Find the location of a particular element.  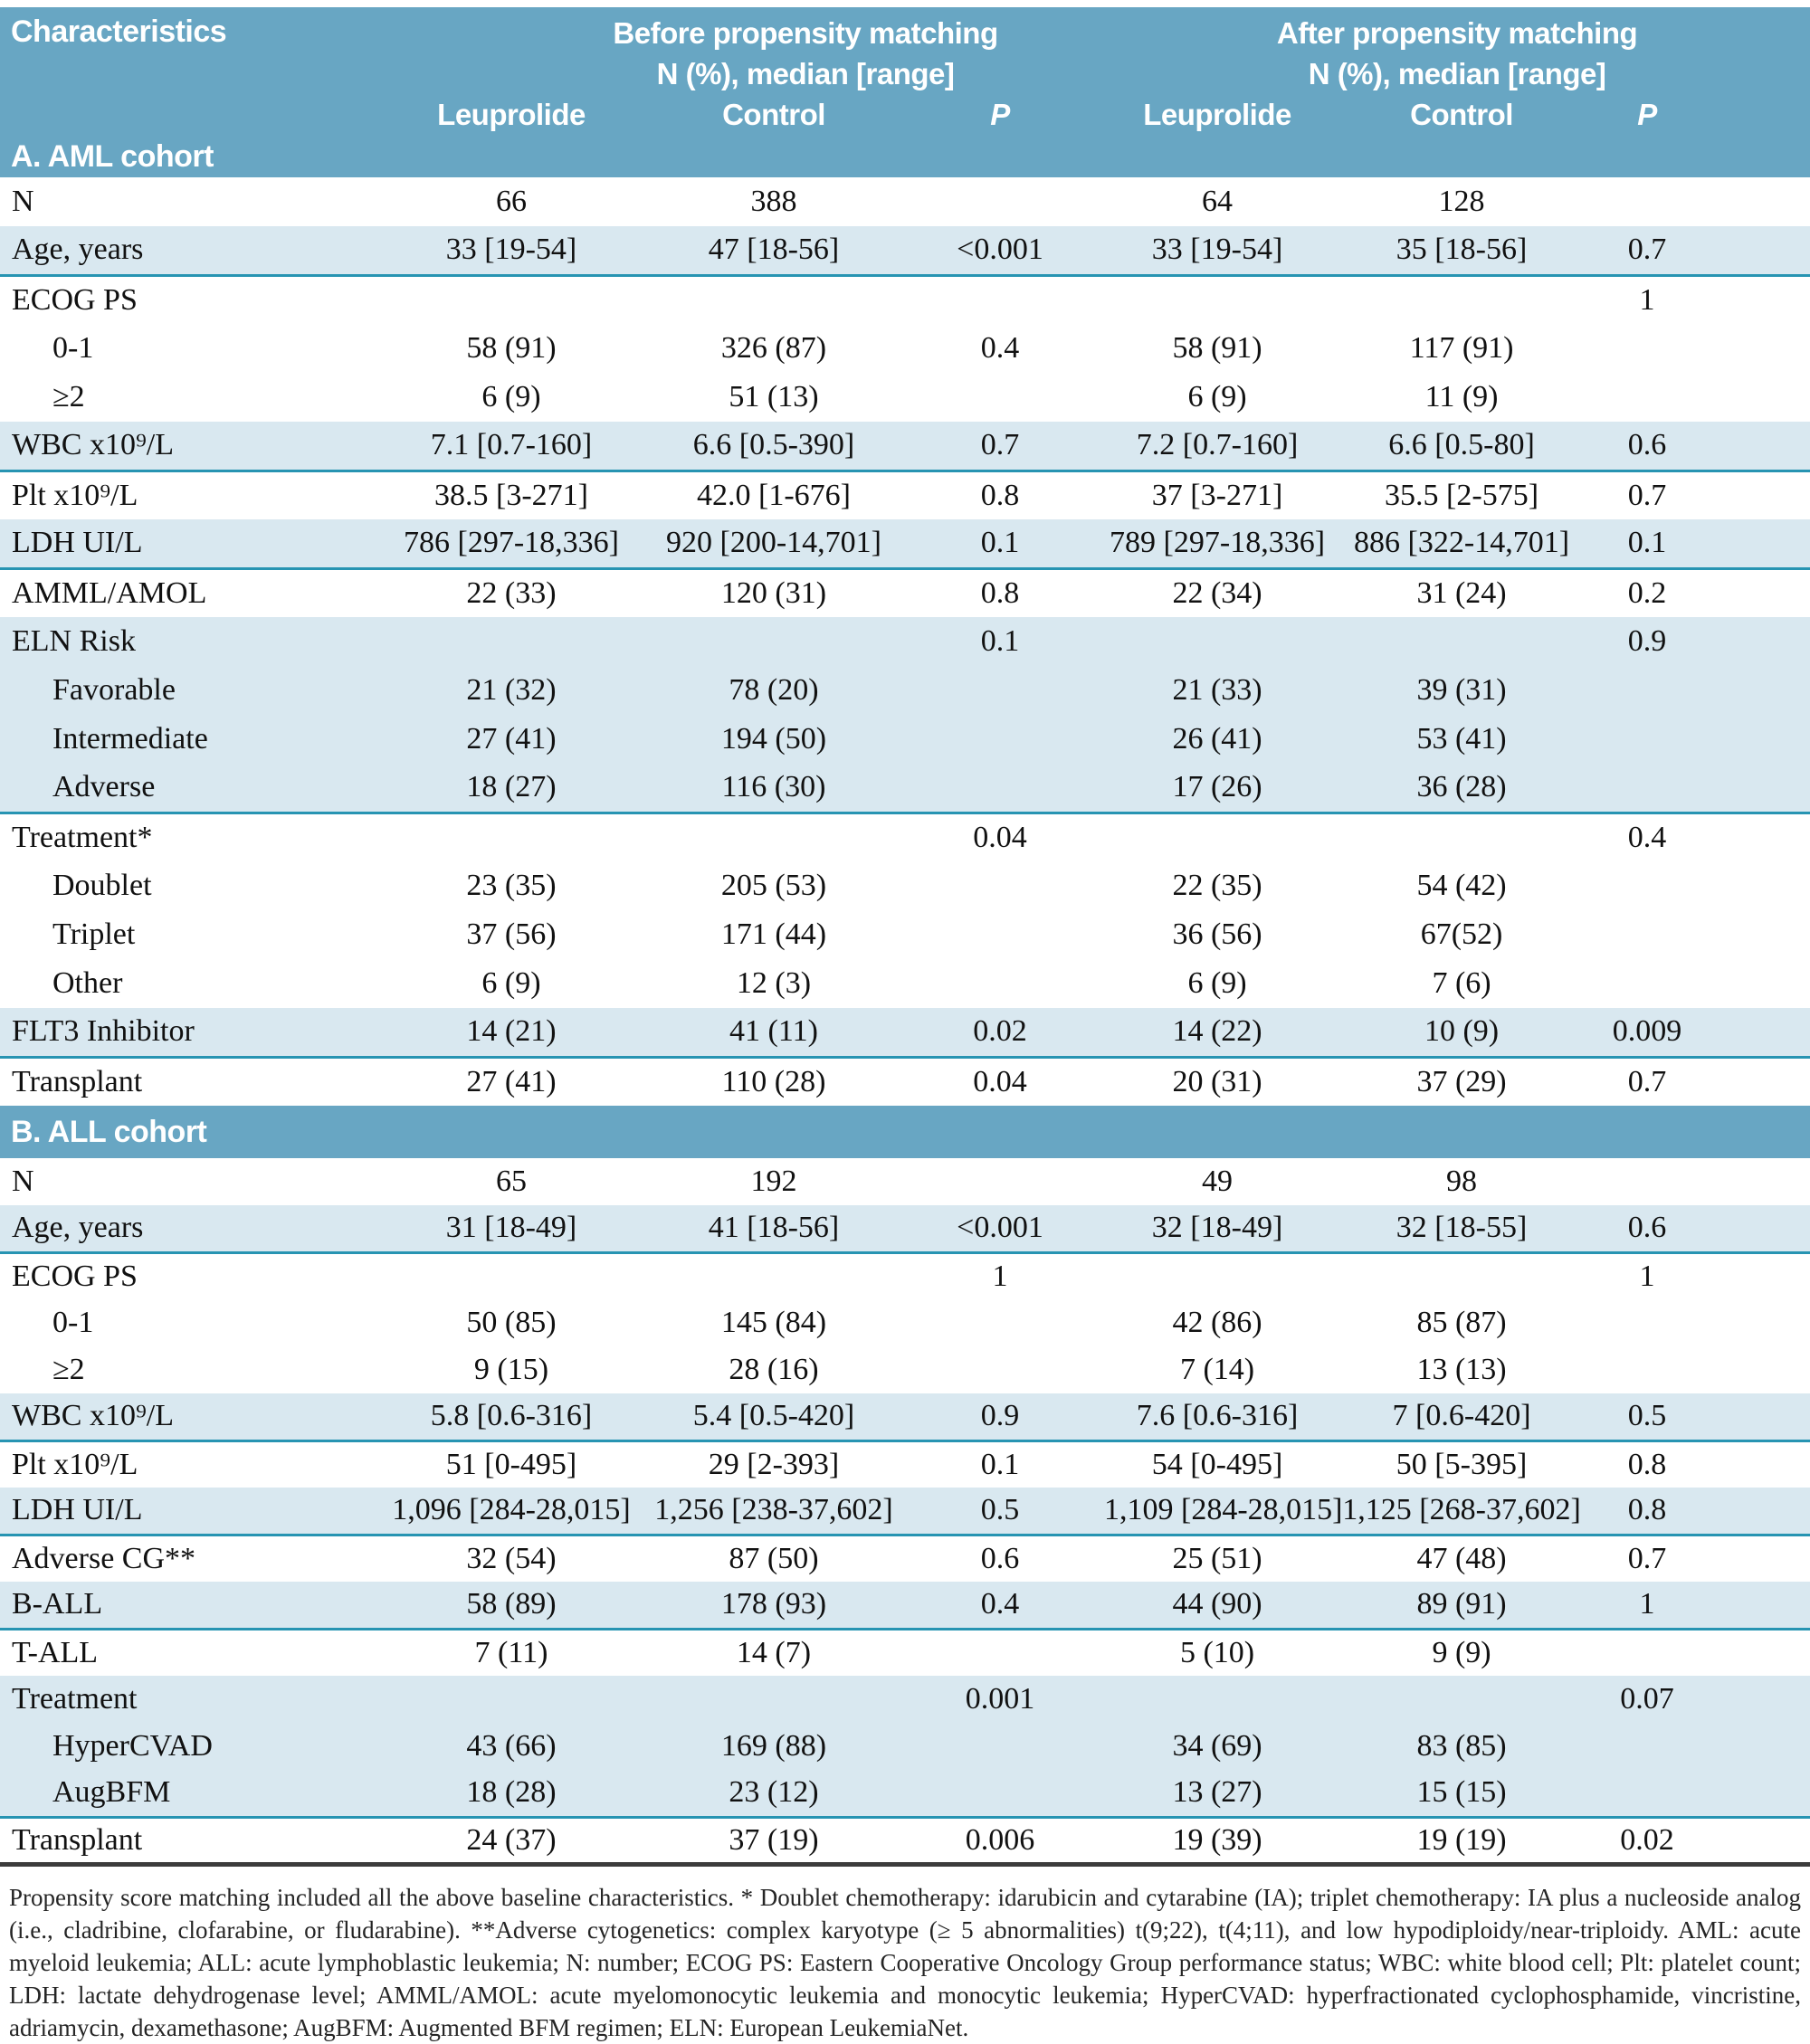

value-cell: 29 [2-393] is located at coordinates (774, 1464).